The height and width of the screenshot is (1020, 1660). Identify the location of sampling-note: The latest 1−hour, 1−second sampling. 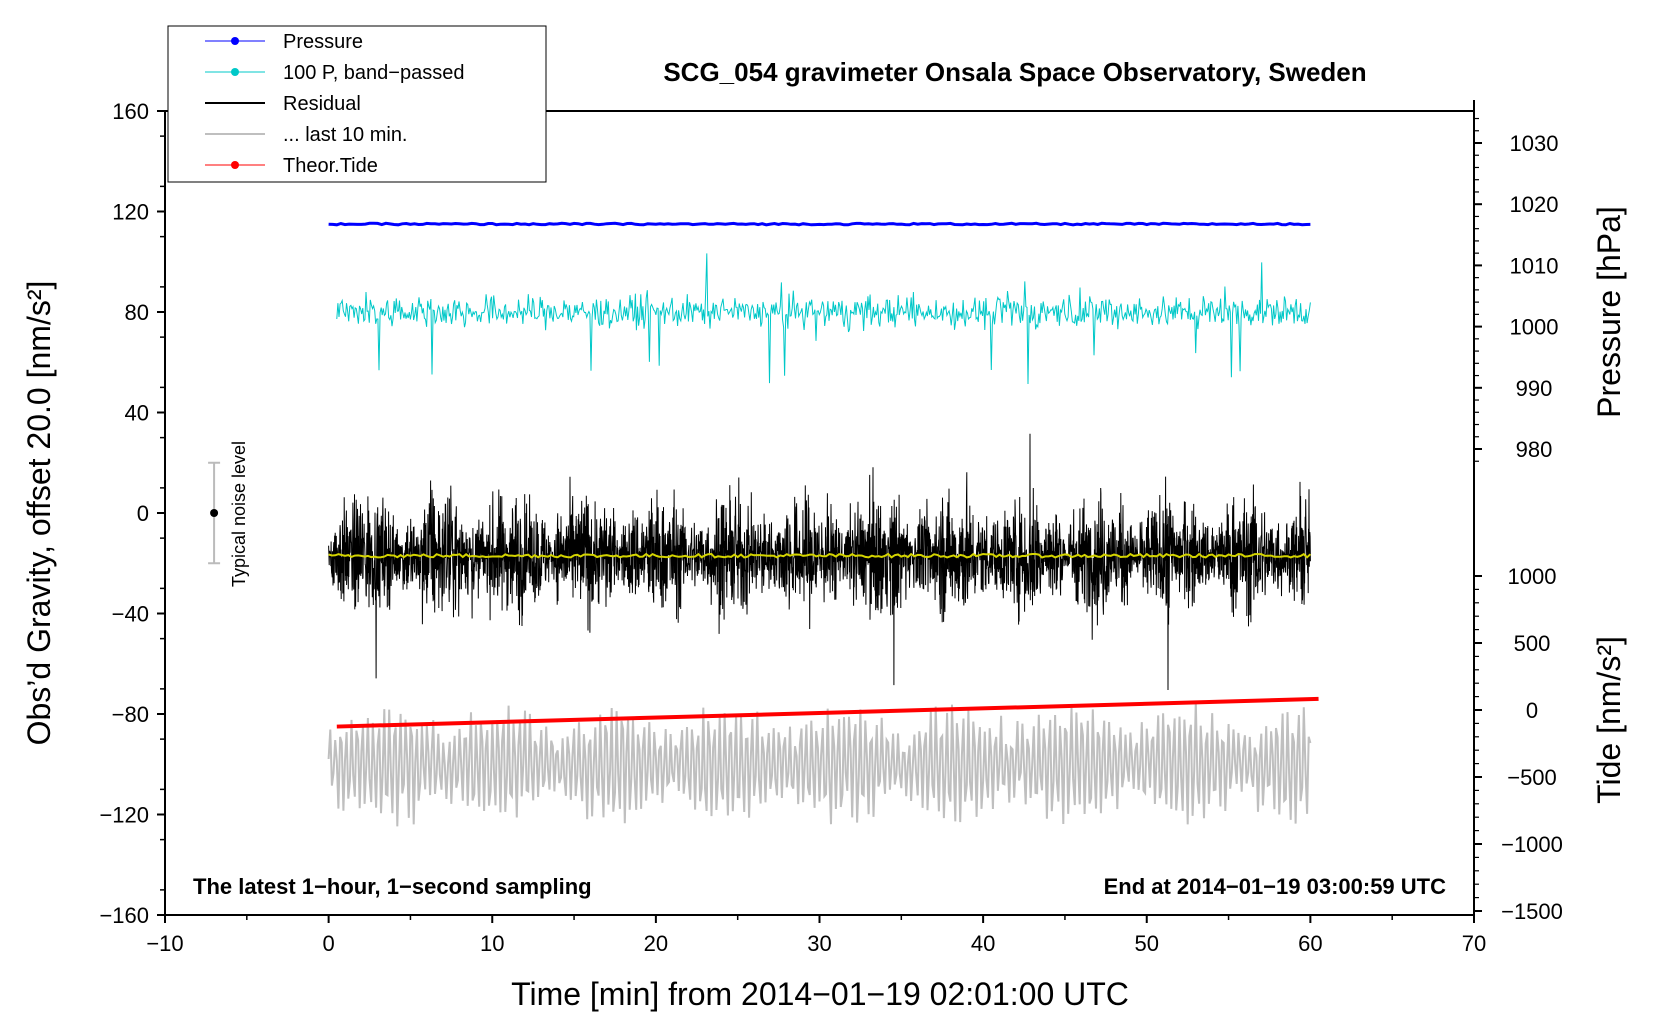
(392, 886).